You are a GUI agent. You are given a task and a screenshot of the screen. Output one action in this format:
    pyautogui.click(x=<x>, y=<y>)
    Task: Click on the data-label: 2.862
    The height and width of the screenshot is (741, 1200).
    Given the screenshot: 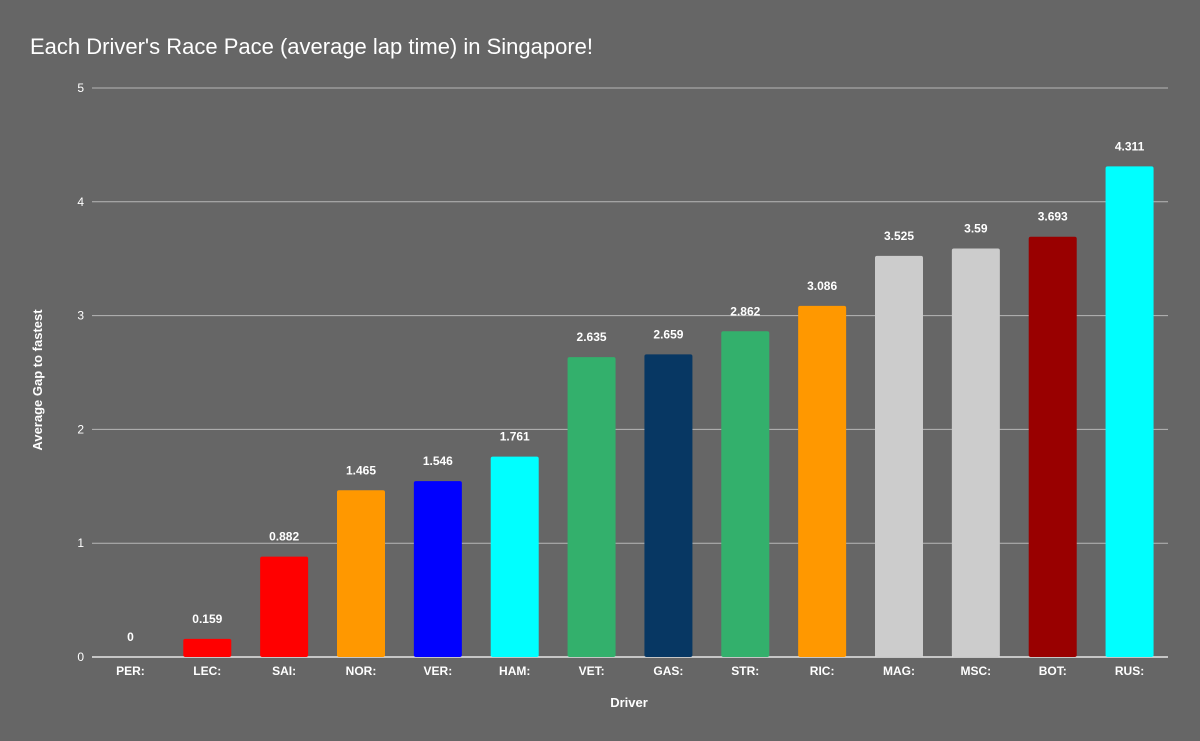 What is the action you would take?
    pyautogui.click(x=745, y=311)
    